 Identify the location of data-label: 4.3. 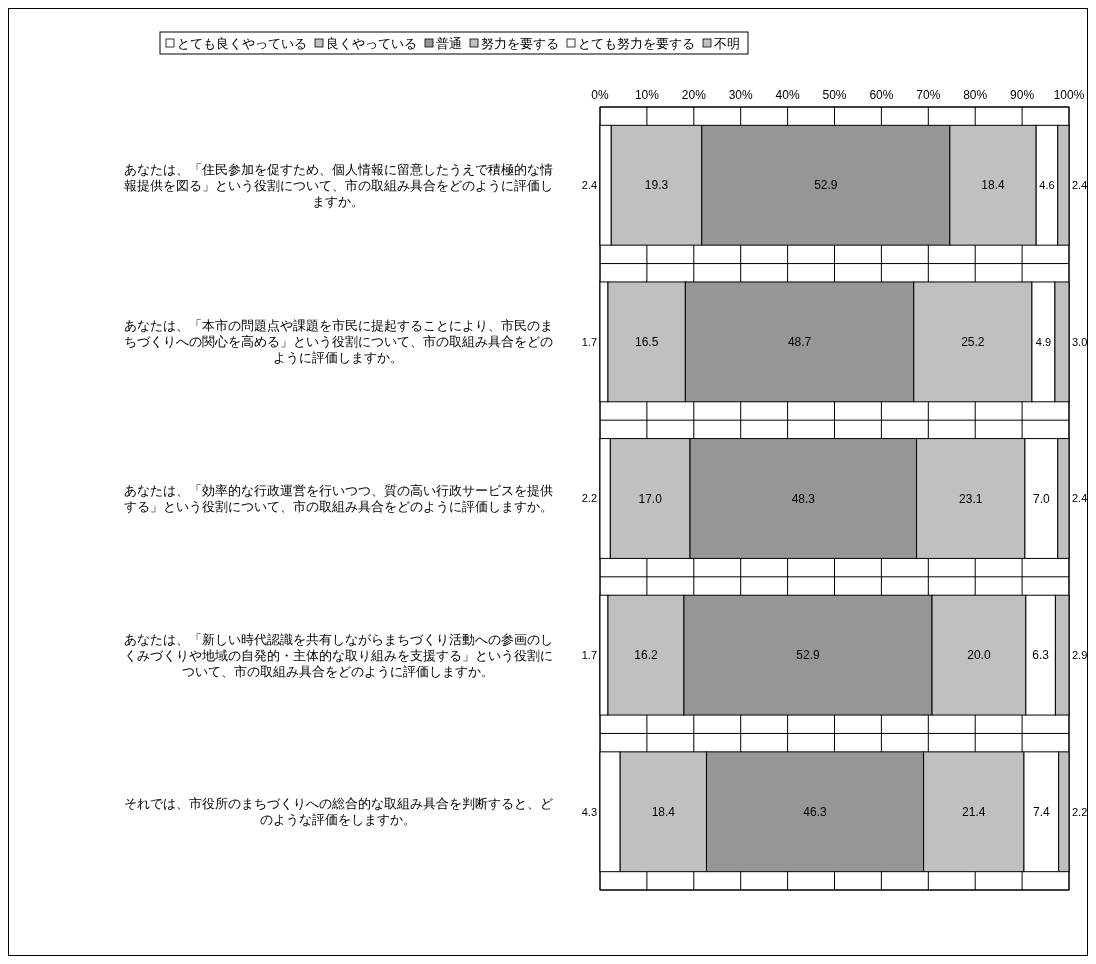
(589, 811).